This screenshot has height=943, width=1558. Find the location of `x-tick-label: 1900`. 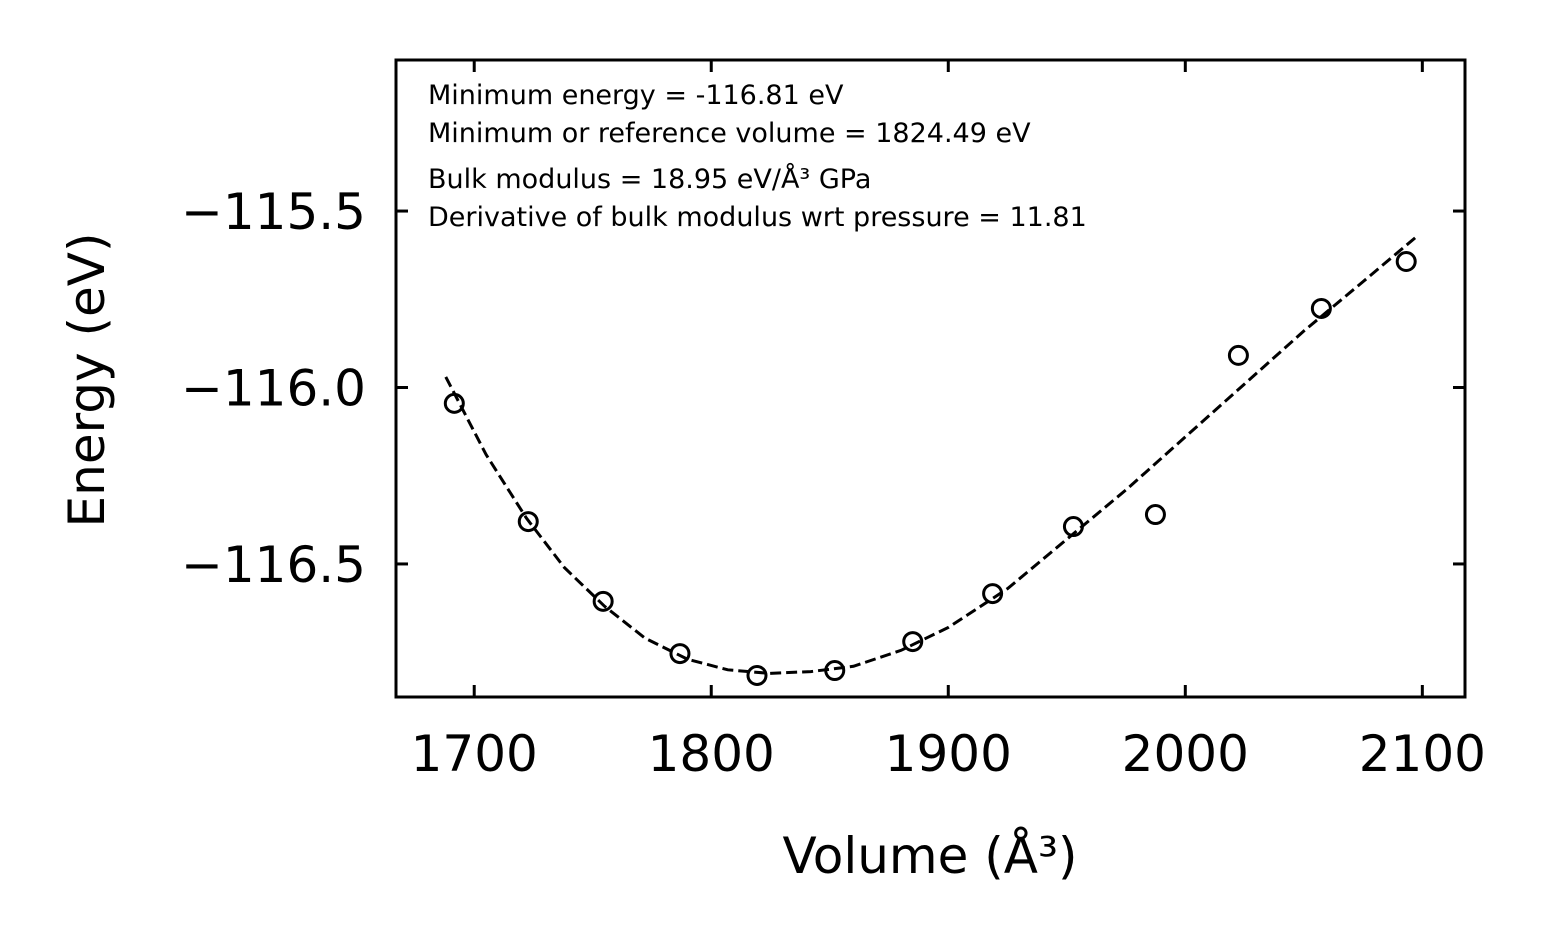

x-tick-label: 1900 is located at coordinates (948, 754).